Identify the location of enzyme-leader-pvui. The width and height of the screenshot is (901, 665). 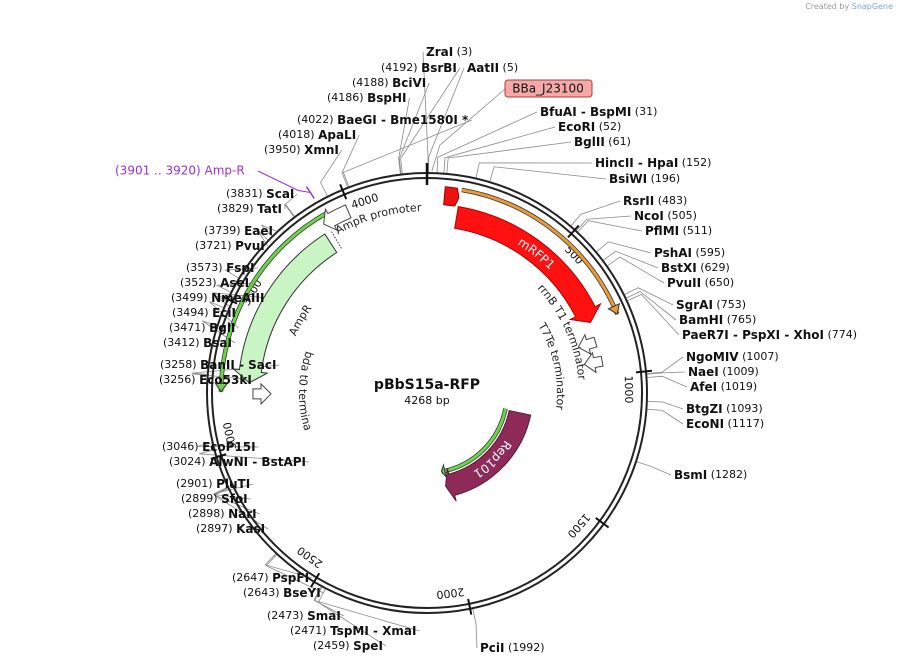
(262, 238).